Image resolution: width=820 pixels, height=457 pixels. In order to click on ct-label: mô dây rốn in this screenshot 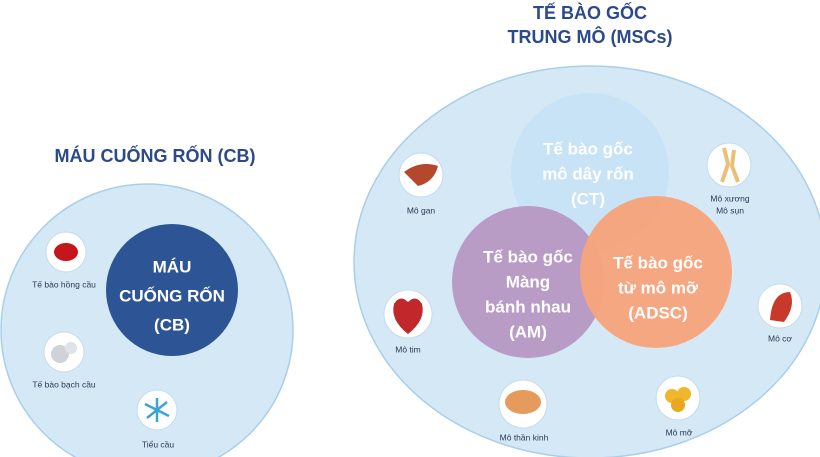, I will do `click(588, 173)`.